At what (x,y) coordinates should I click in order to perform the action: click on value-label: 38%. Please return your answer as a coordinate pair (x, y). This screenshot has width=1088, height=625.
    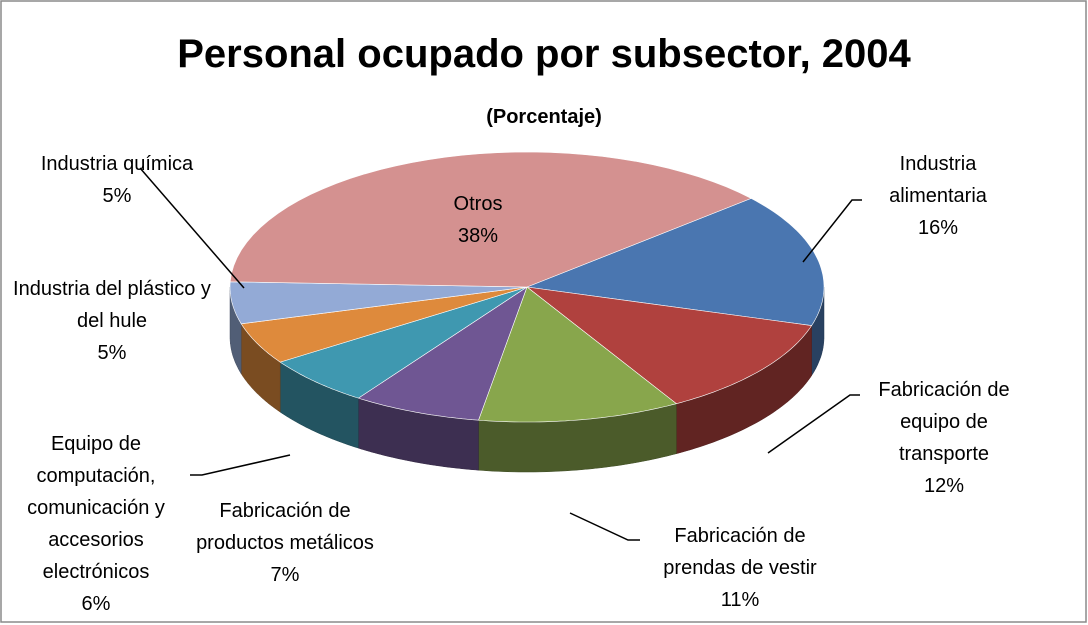
    Looking at the image, I should click on (478, 236).